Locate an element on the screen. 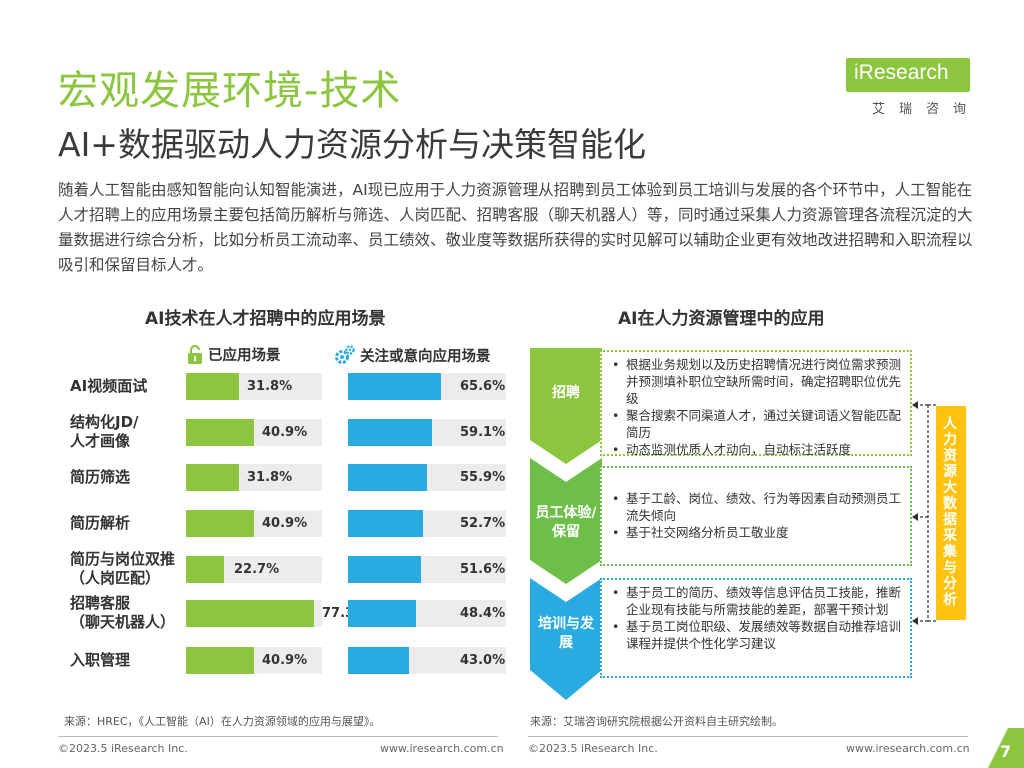 The height and width of the screenshot is (768, 1024). diagram-source: 来源：艾瑞咨询研究院根据公开资料自主研究绘制。 is located at coordinates (656, 721).